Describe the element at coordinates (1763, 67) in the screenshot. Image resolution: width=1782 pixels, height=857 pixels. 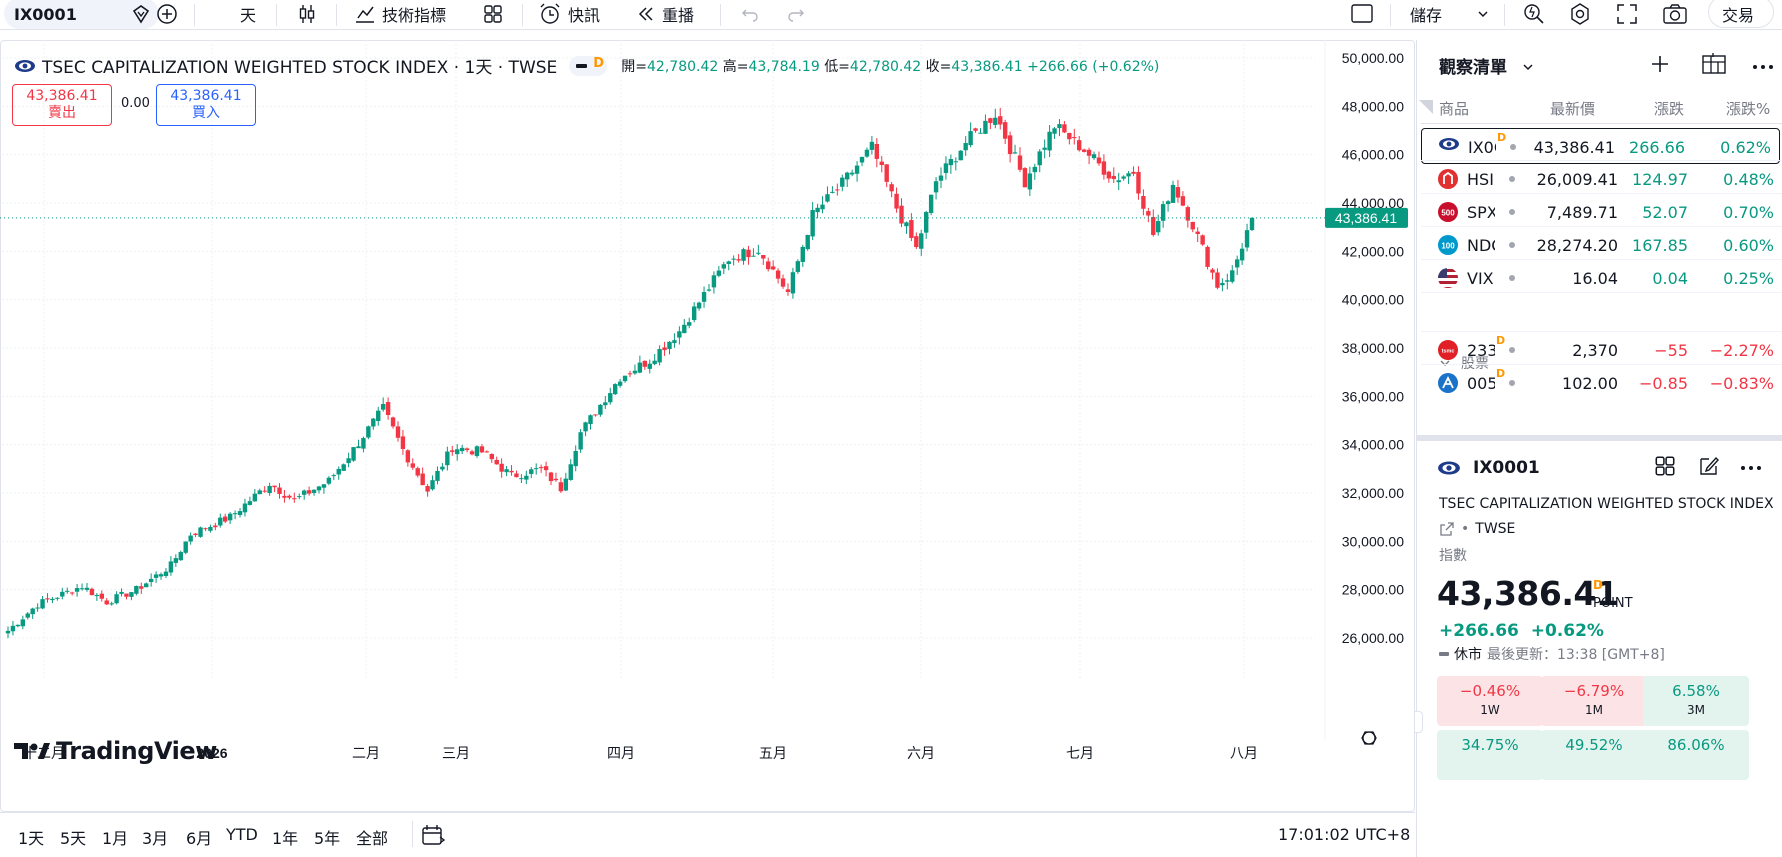
I see `watchlist-more-icon` at that location.